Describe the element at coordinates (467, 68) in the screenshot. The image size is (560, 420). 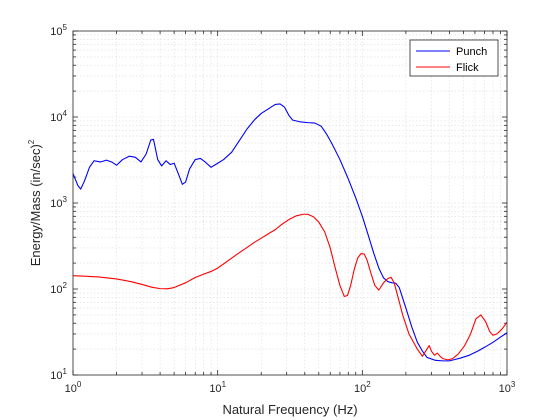
I see `legend-label-flick: Flick` at that location.